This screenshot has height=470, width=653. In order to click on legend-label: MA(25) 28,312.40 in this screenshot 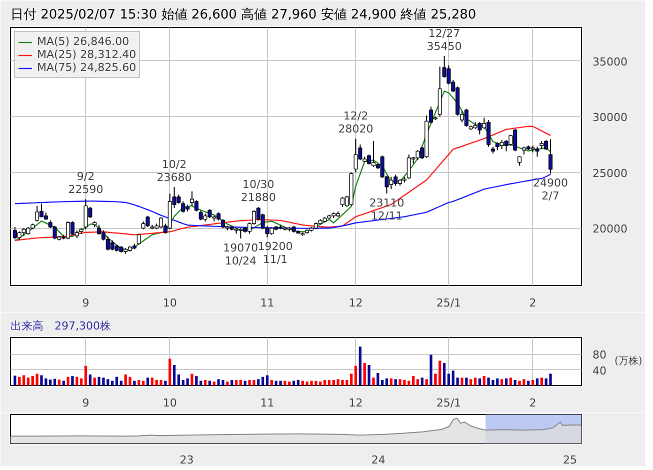, I will do `click(86, 54)`.